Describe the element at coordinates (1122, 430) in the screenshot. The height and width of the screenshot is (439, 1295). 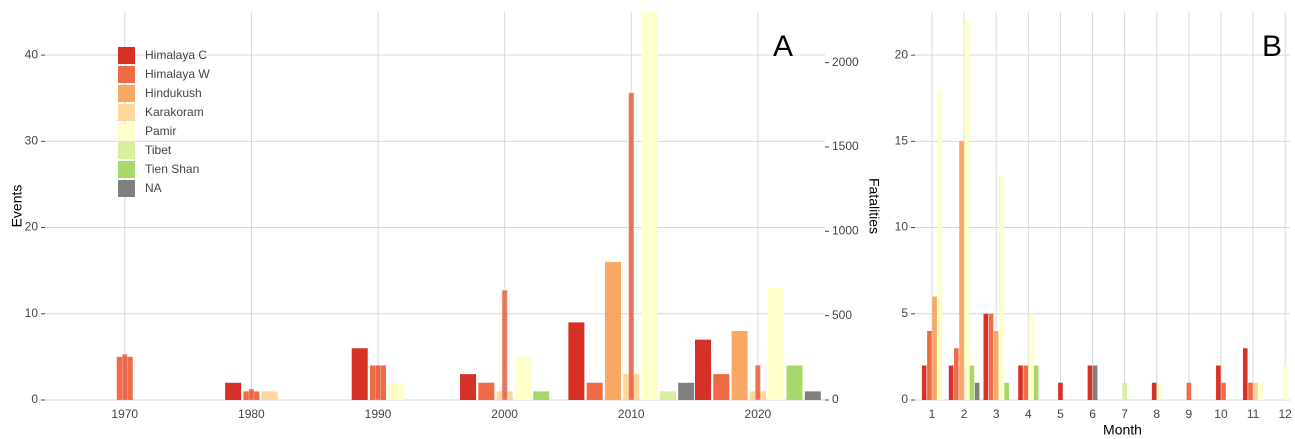
I see `x-axis-label: Month` at that location.